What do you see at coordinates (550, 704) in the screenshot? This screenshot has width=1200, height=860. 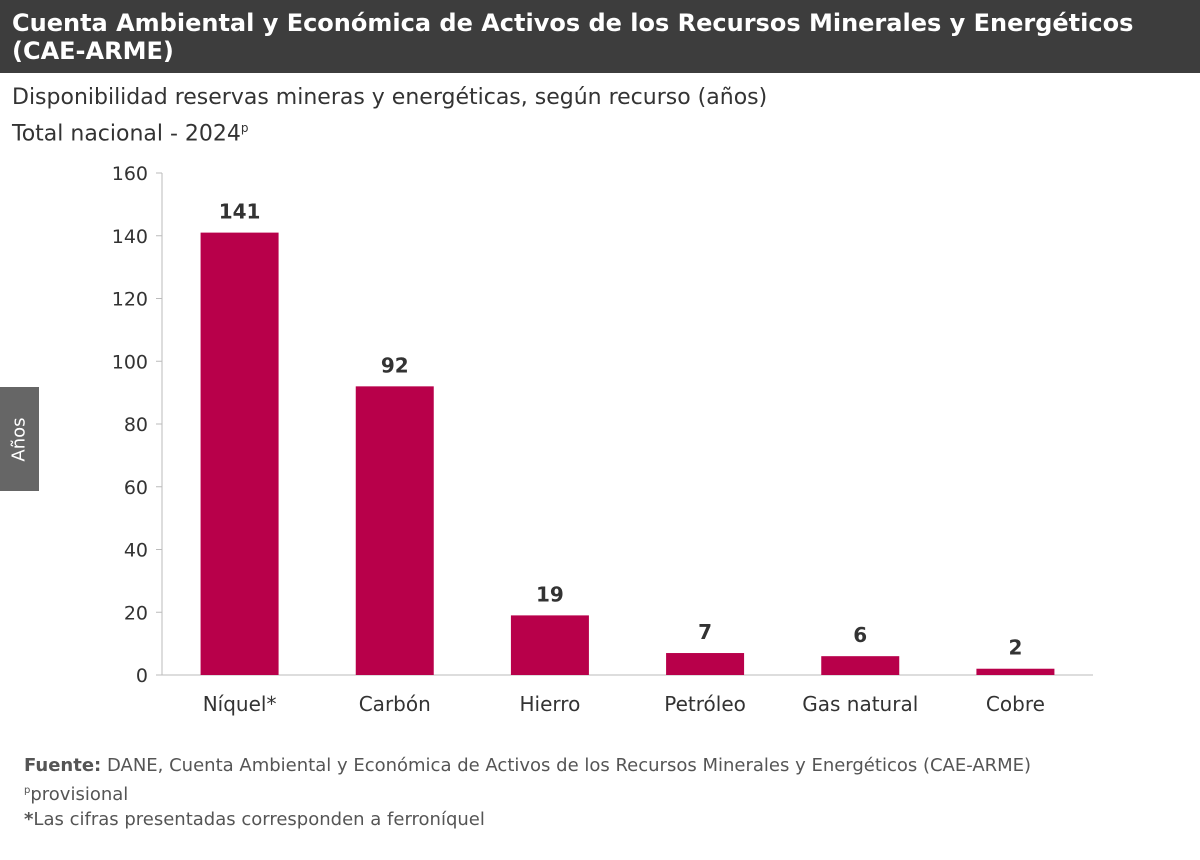 I see `x-tick-label: Hierro` at bounding box center [550, 704].